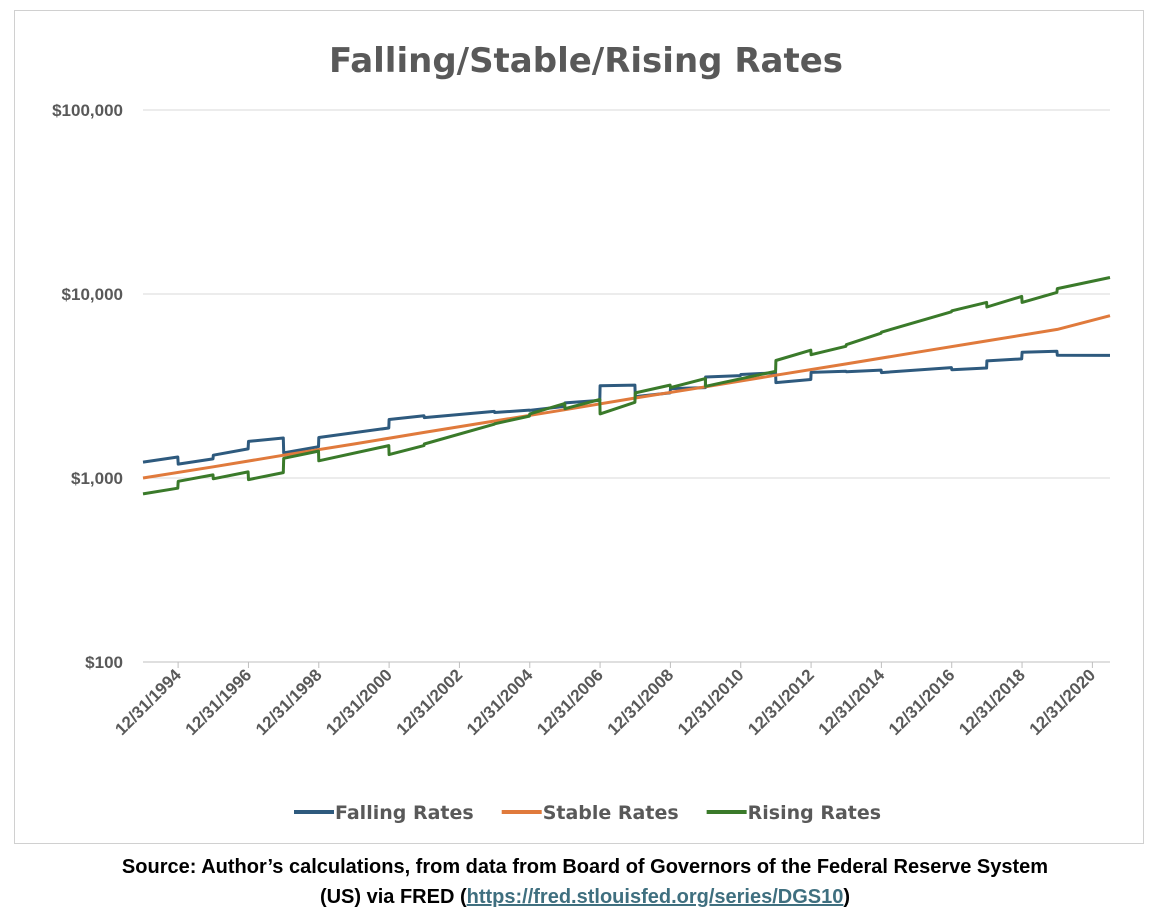  What do you see at coordinates (393, 897) in the screenshot?
I see `source-prefix: (US) via FRED (` at bounding box center [393, 897].